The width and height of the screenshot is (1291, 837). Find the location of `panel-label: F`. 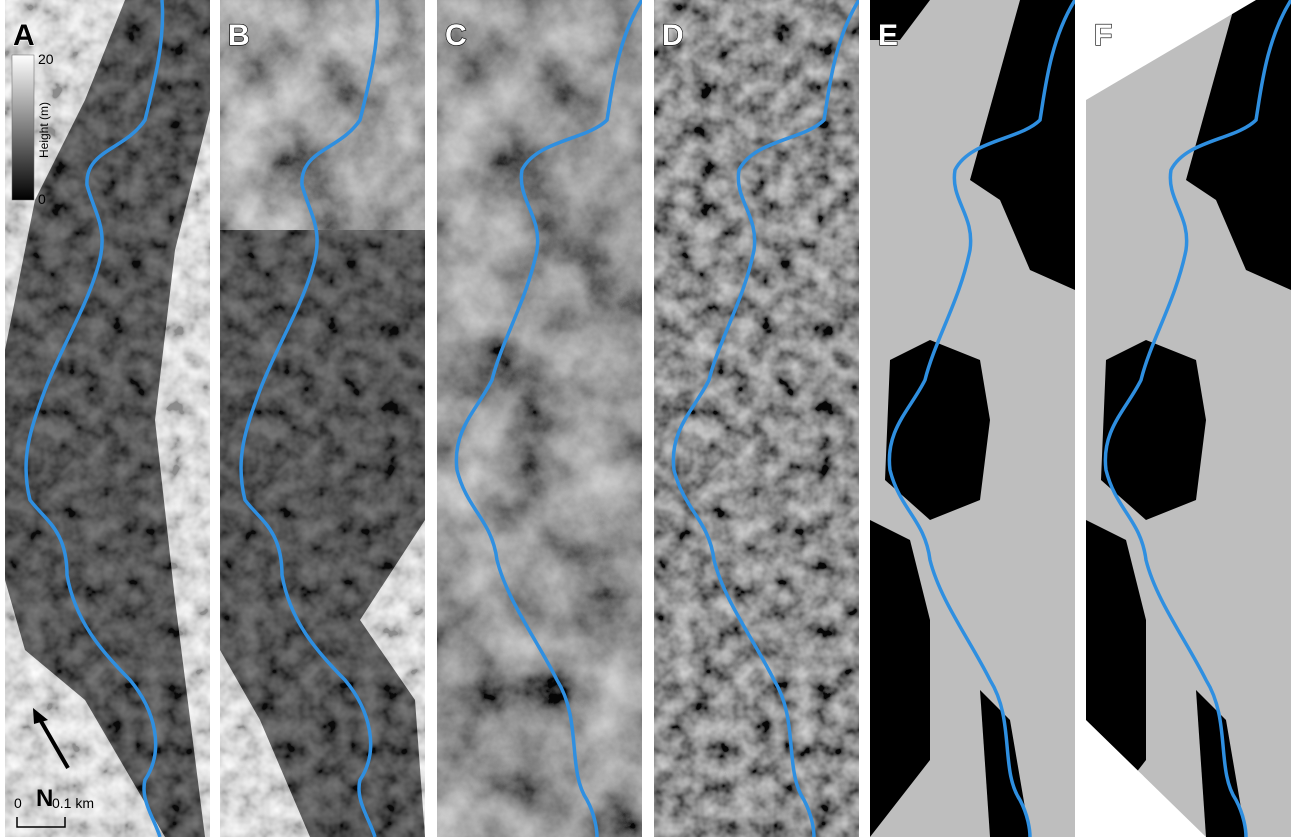

panel-label: F is located at coordinates (1103, 35).